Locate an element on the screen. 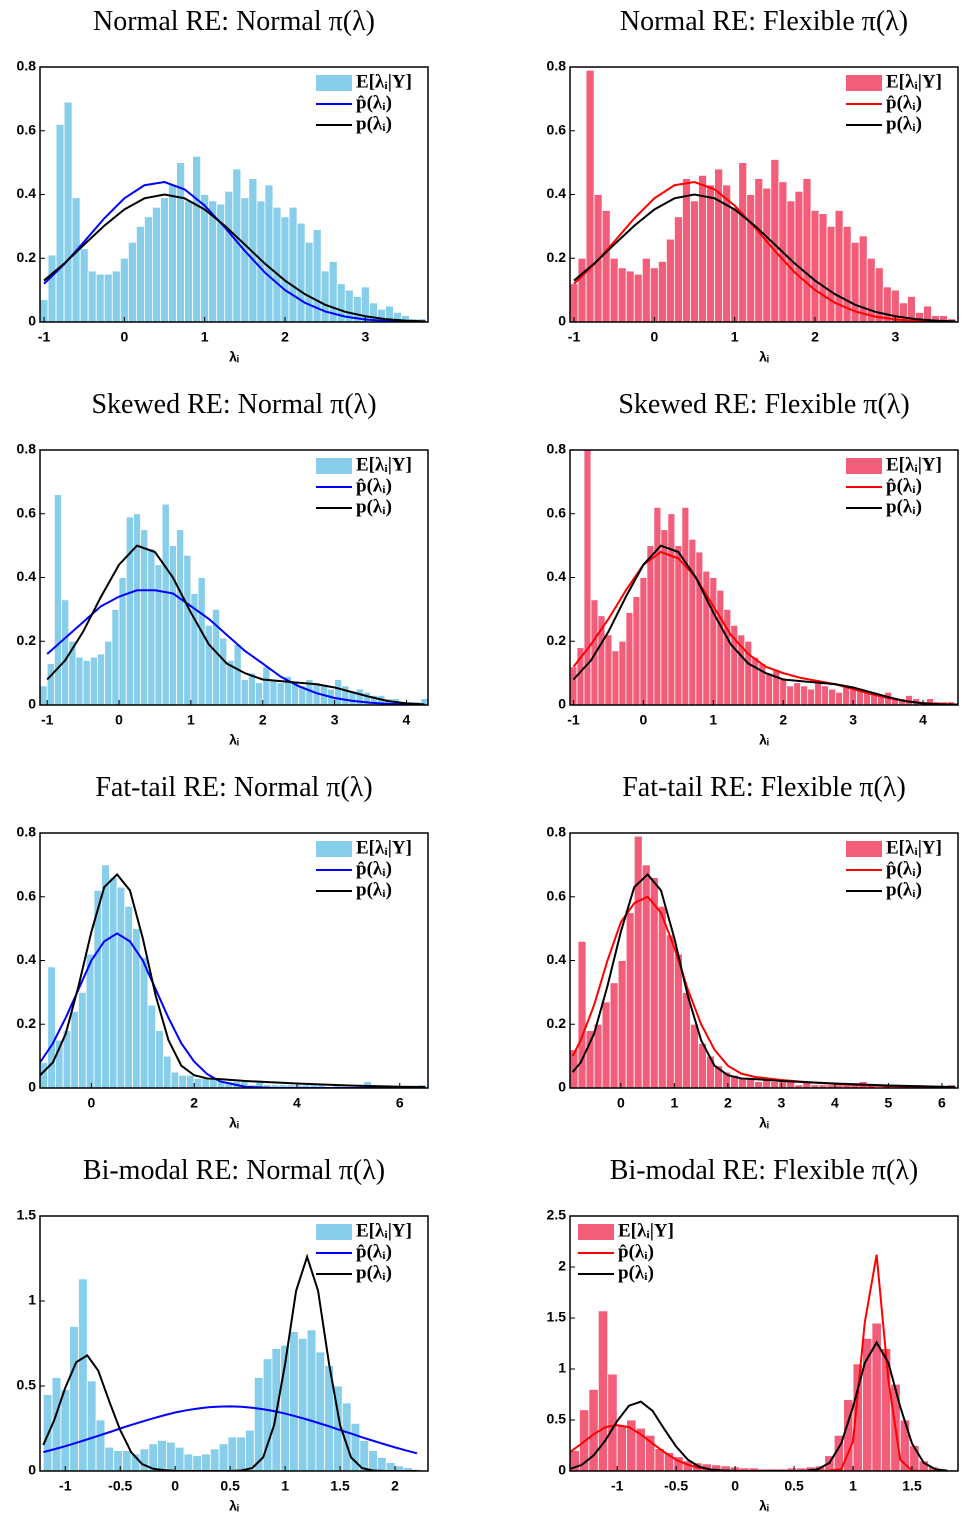 The image size is (964, 1522). chart-title: Bi-modal RE: Normal π(λ) is located at coordinates (234, 1170).